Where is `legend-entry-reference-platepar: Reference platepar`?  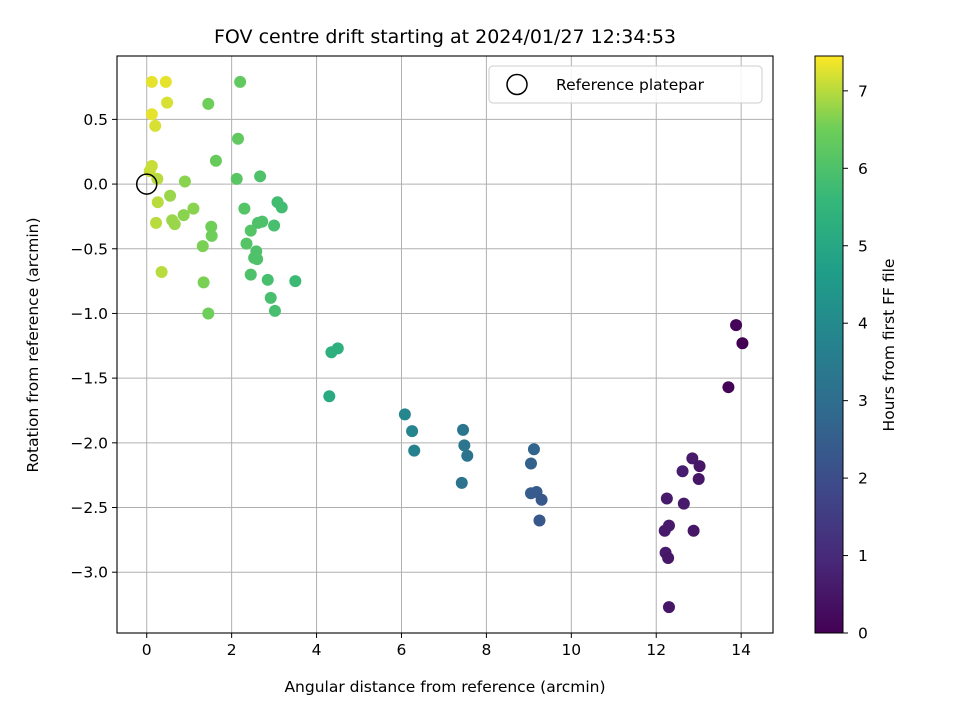 legend-entry-reference-platepar: Reference platepar is located at coordinates (630, 85).